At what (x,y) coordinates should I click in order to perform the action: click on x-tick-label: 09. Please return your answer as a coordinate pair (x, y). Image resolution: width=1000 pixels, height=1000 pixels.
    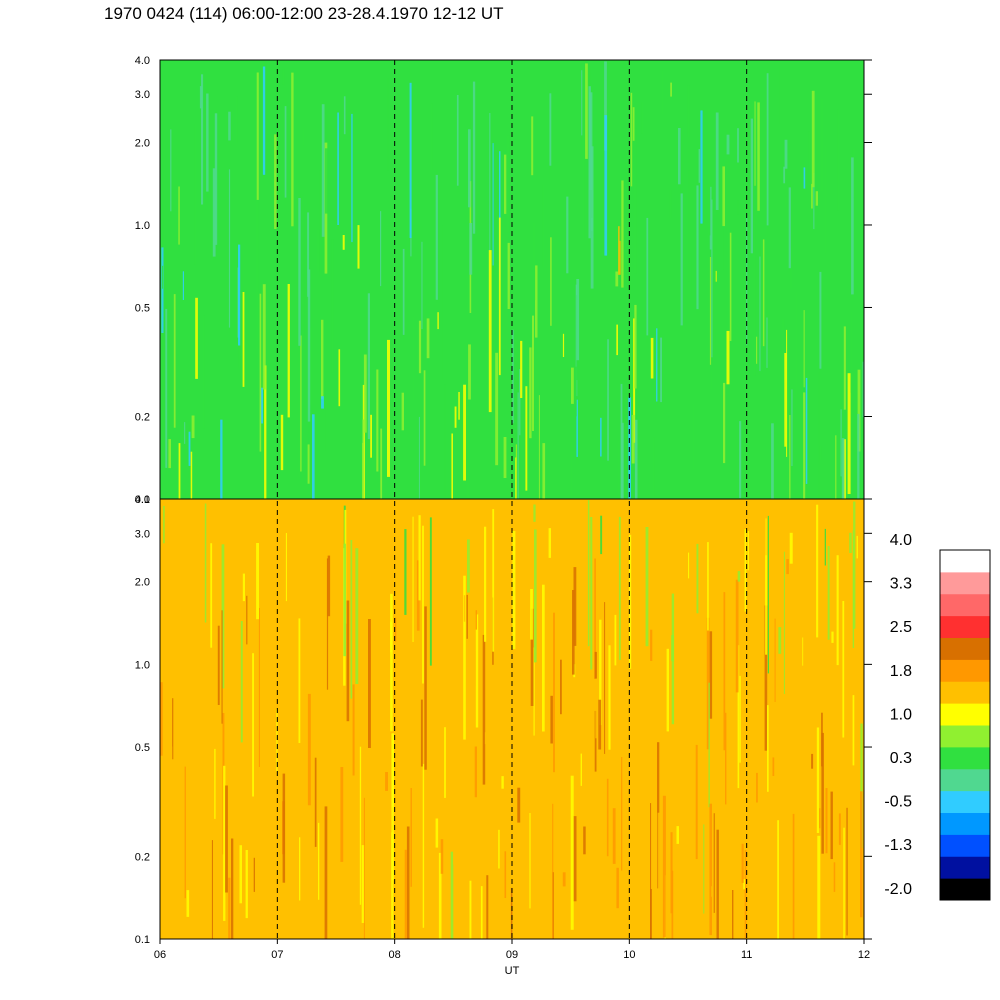
    Looking at the image, I should click on (512, 955).